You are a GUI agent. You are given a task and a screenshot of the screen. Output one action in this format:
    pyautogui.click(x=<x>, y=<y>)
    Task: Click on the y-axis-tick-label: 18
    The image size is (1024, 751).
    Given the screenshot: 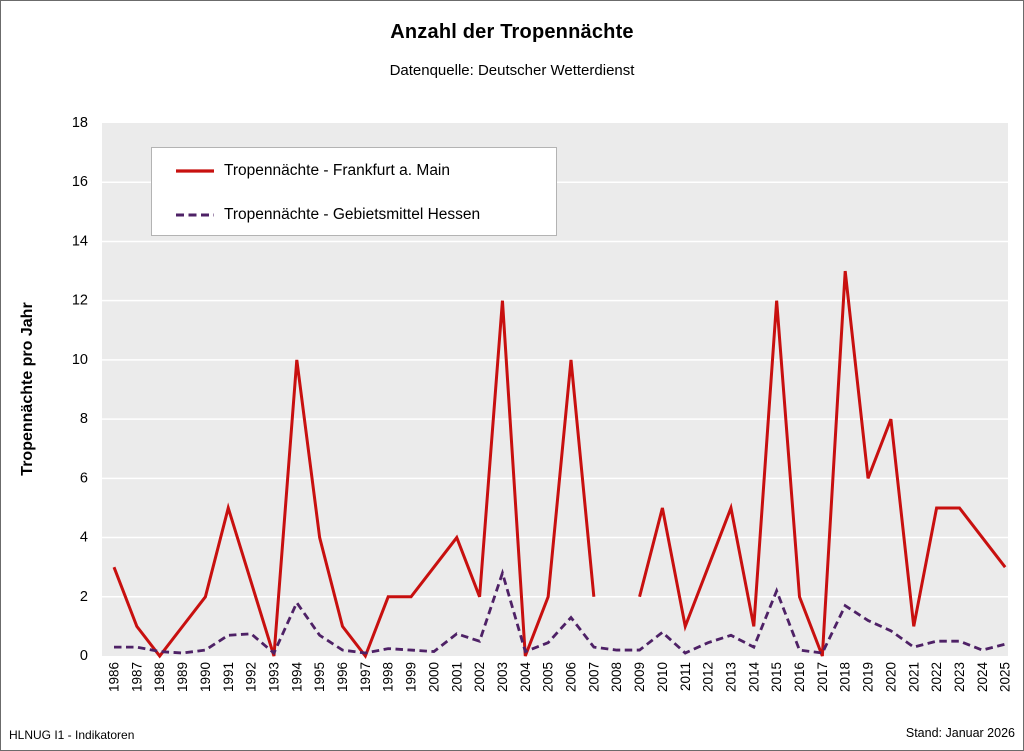 What is the action you would take?
    pyautogui.click(x=80, y=123)
    